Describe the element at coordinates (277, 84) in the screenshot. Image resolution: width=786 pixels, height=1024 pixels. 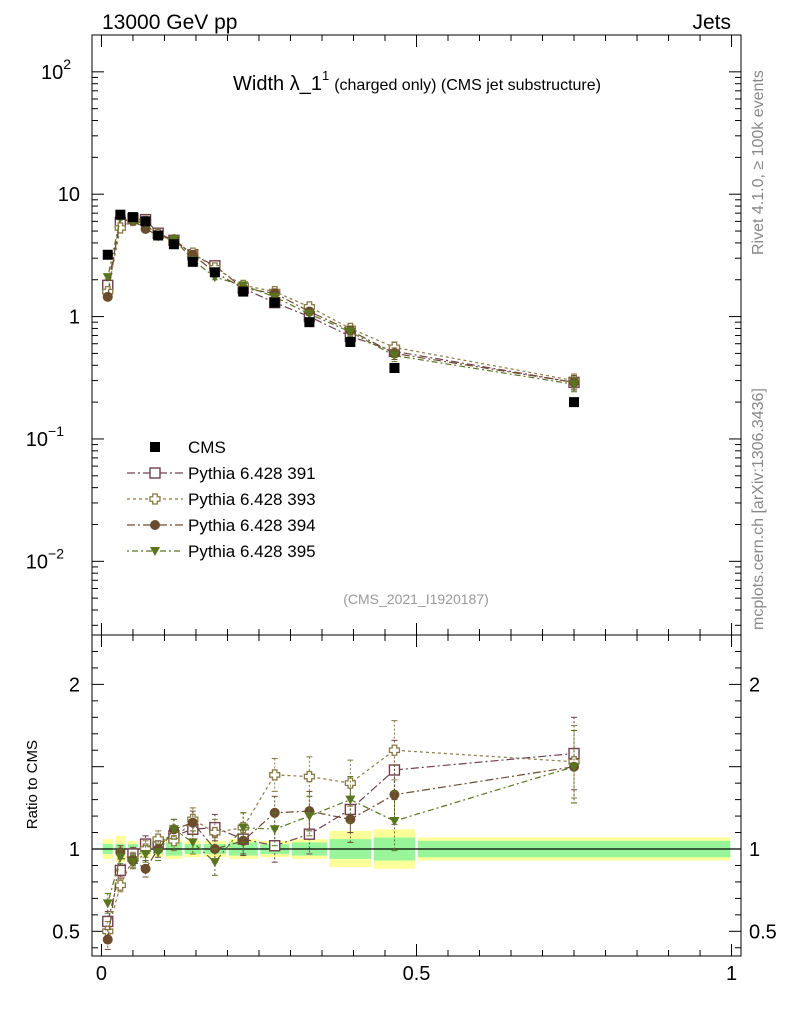
I see `plot-title-main: Width λ_1` at that location.